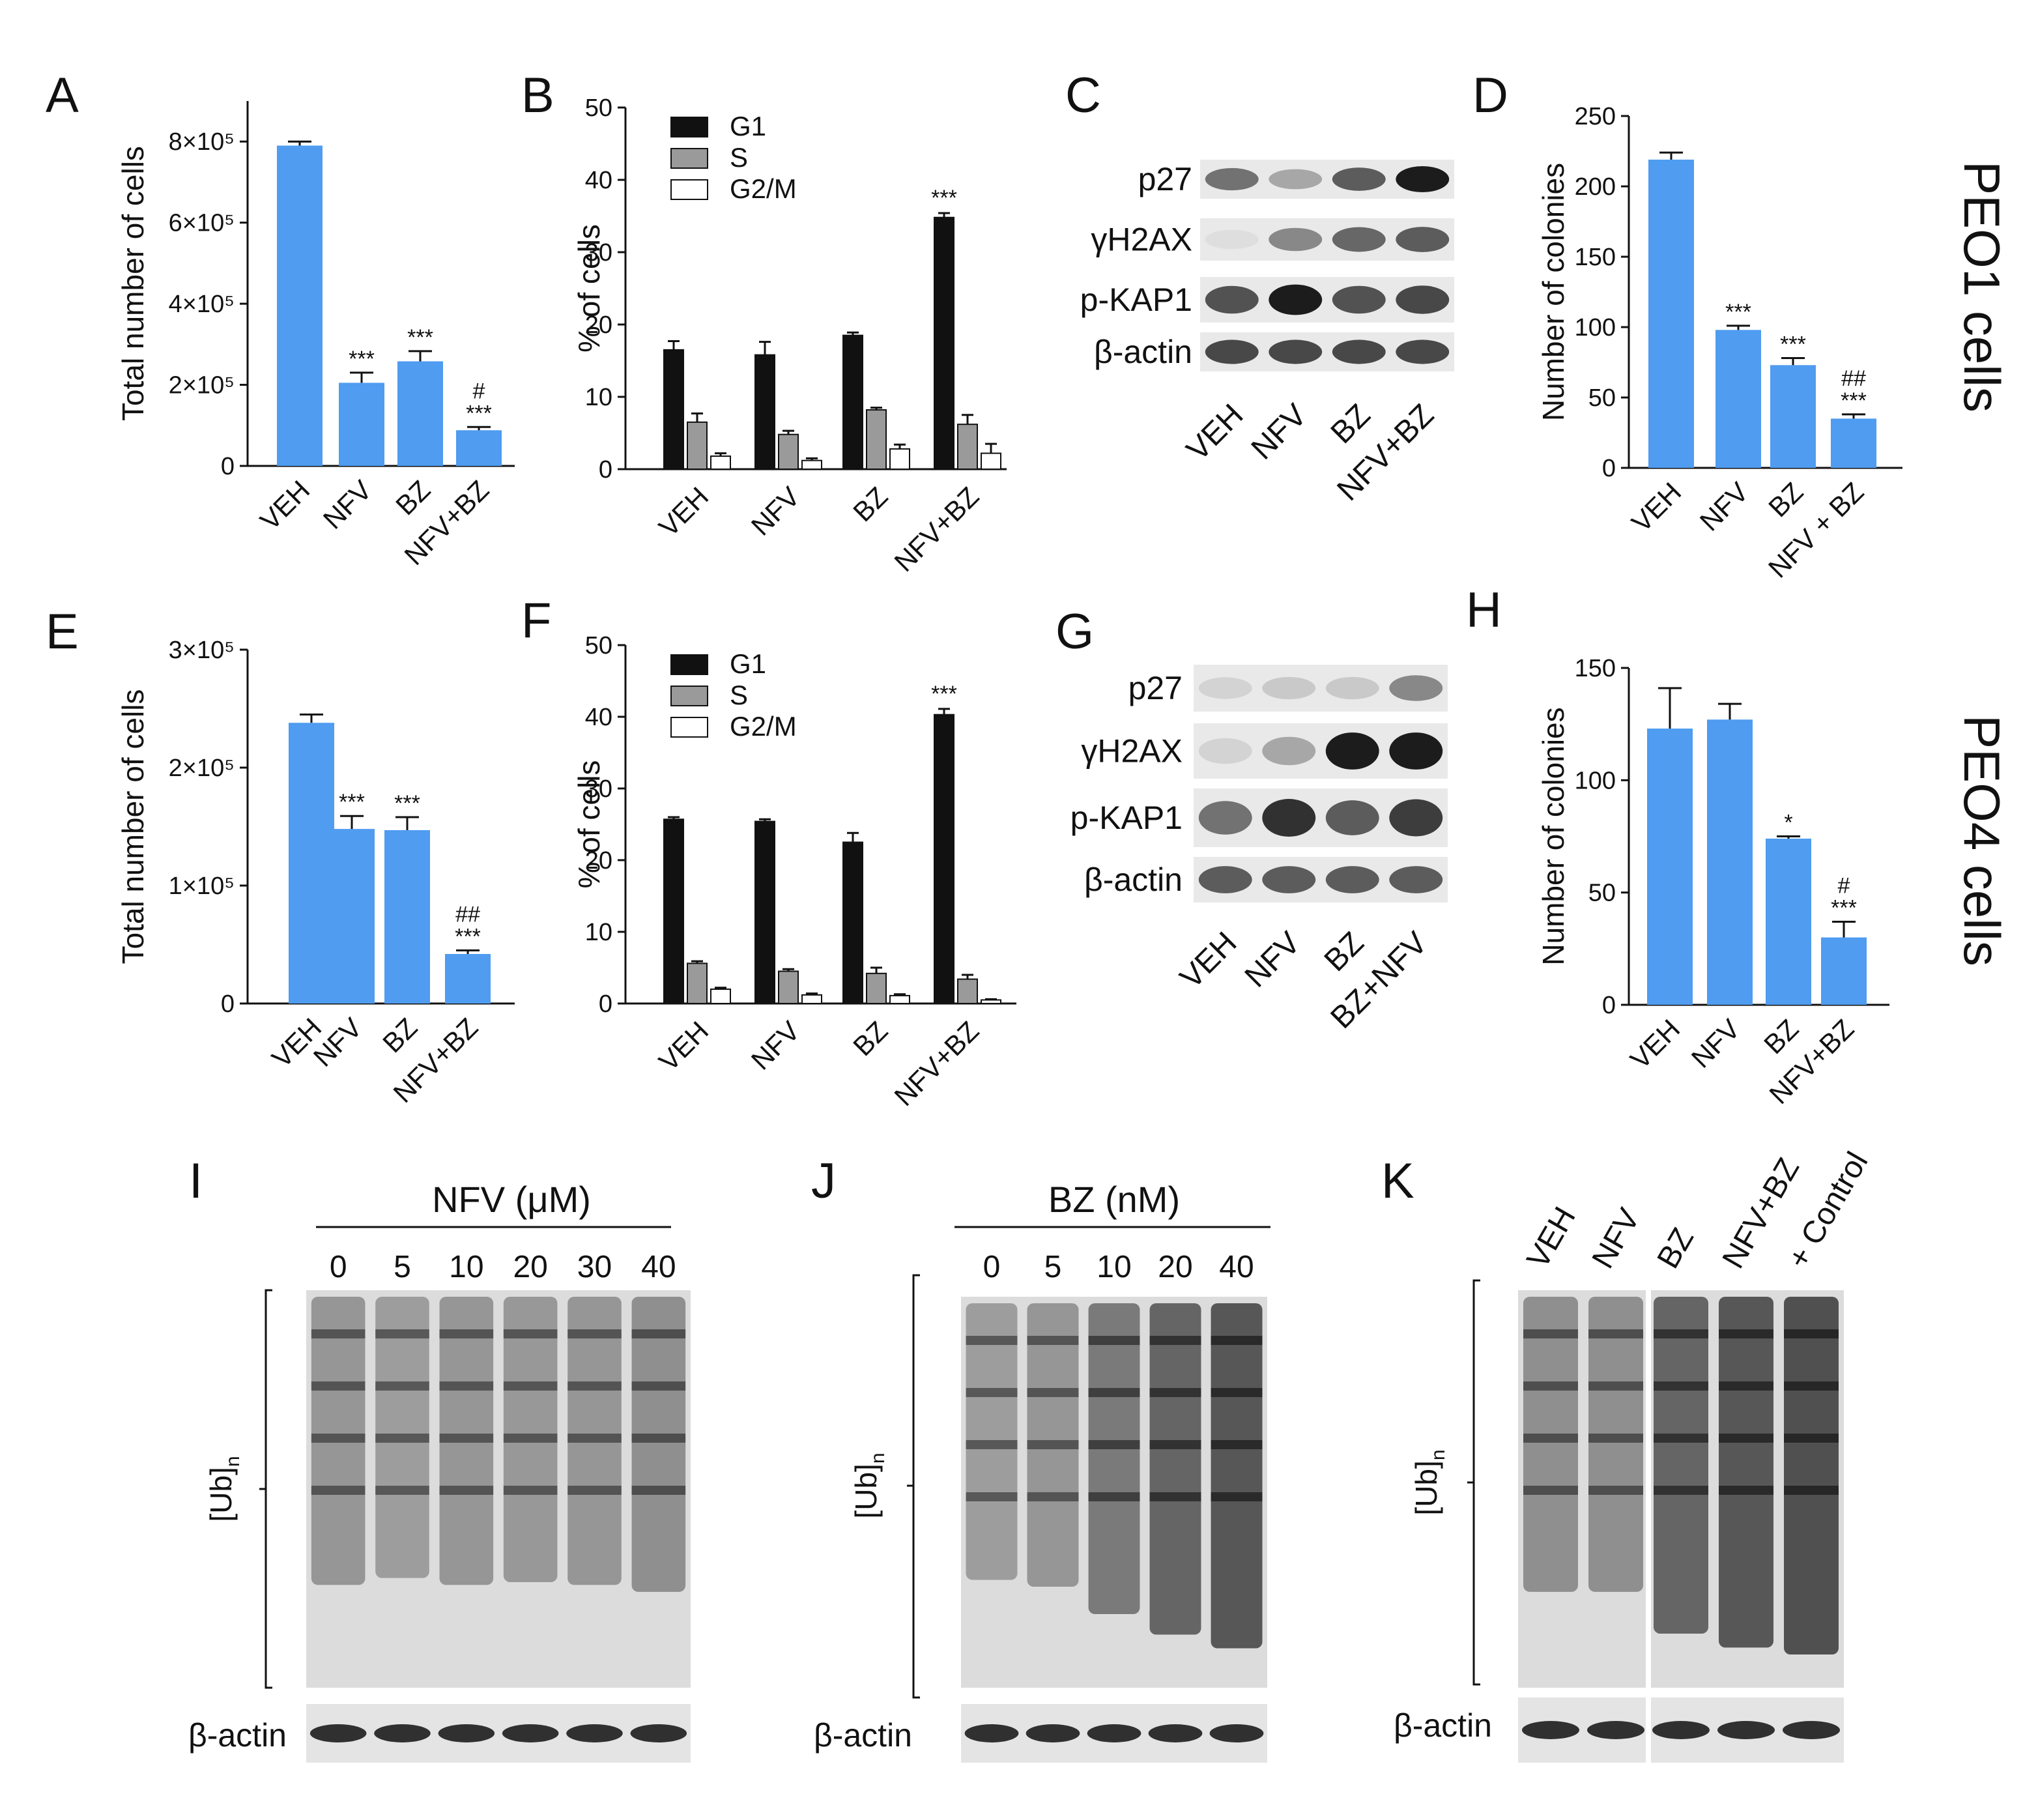  Describe the element at coordinates (1042, 1471) in the screenshot. I see `western-blot-j: BZ (nM) 0 5 10 20 40 [Ub]n β-actin` at that location.